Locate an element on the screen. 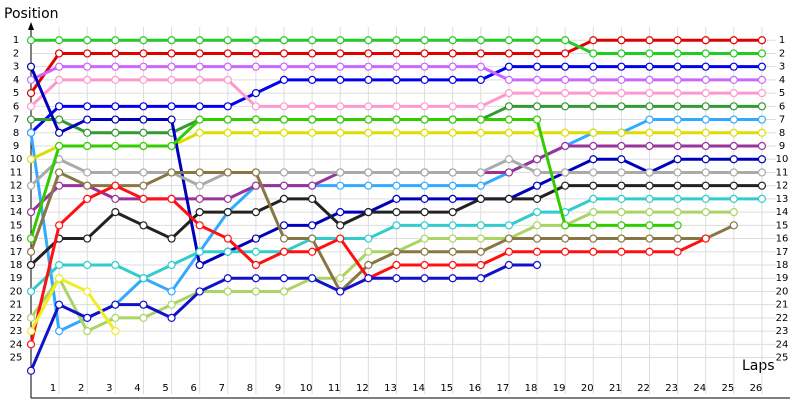 The height and width of the screenshot is (400, 800). x-tick-label: 2 is located at coordinates (81, 388).